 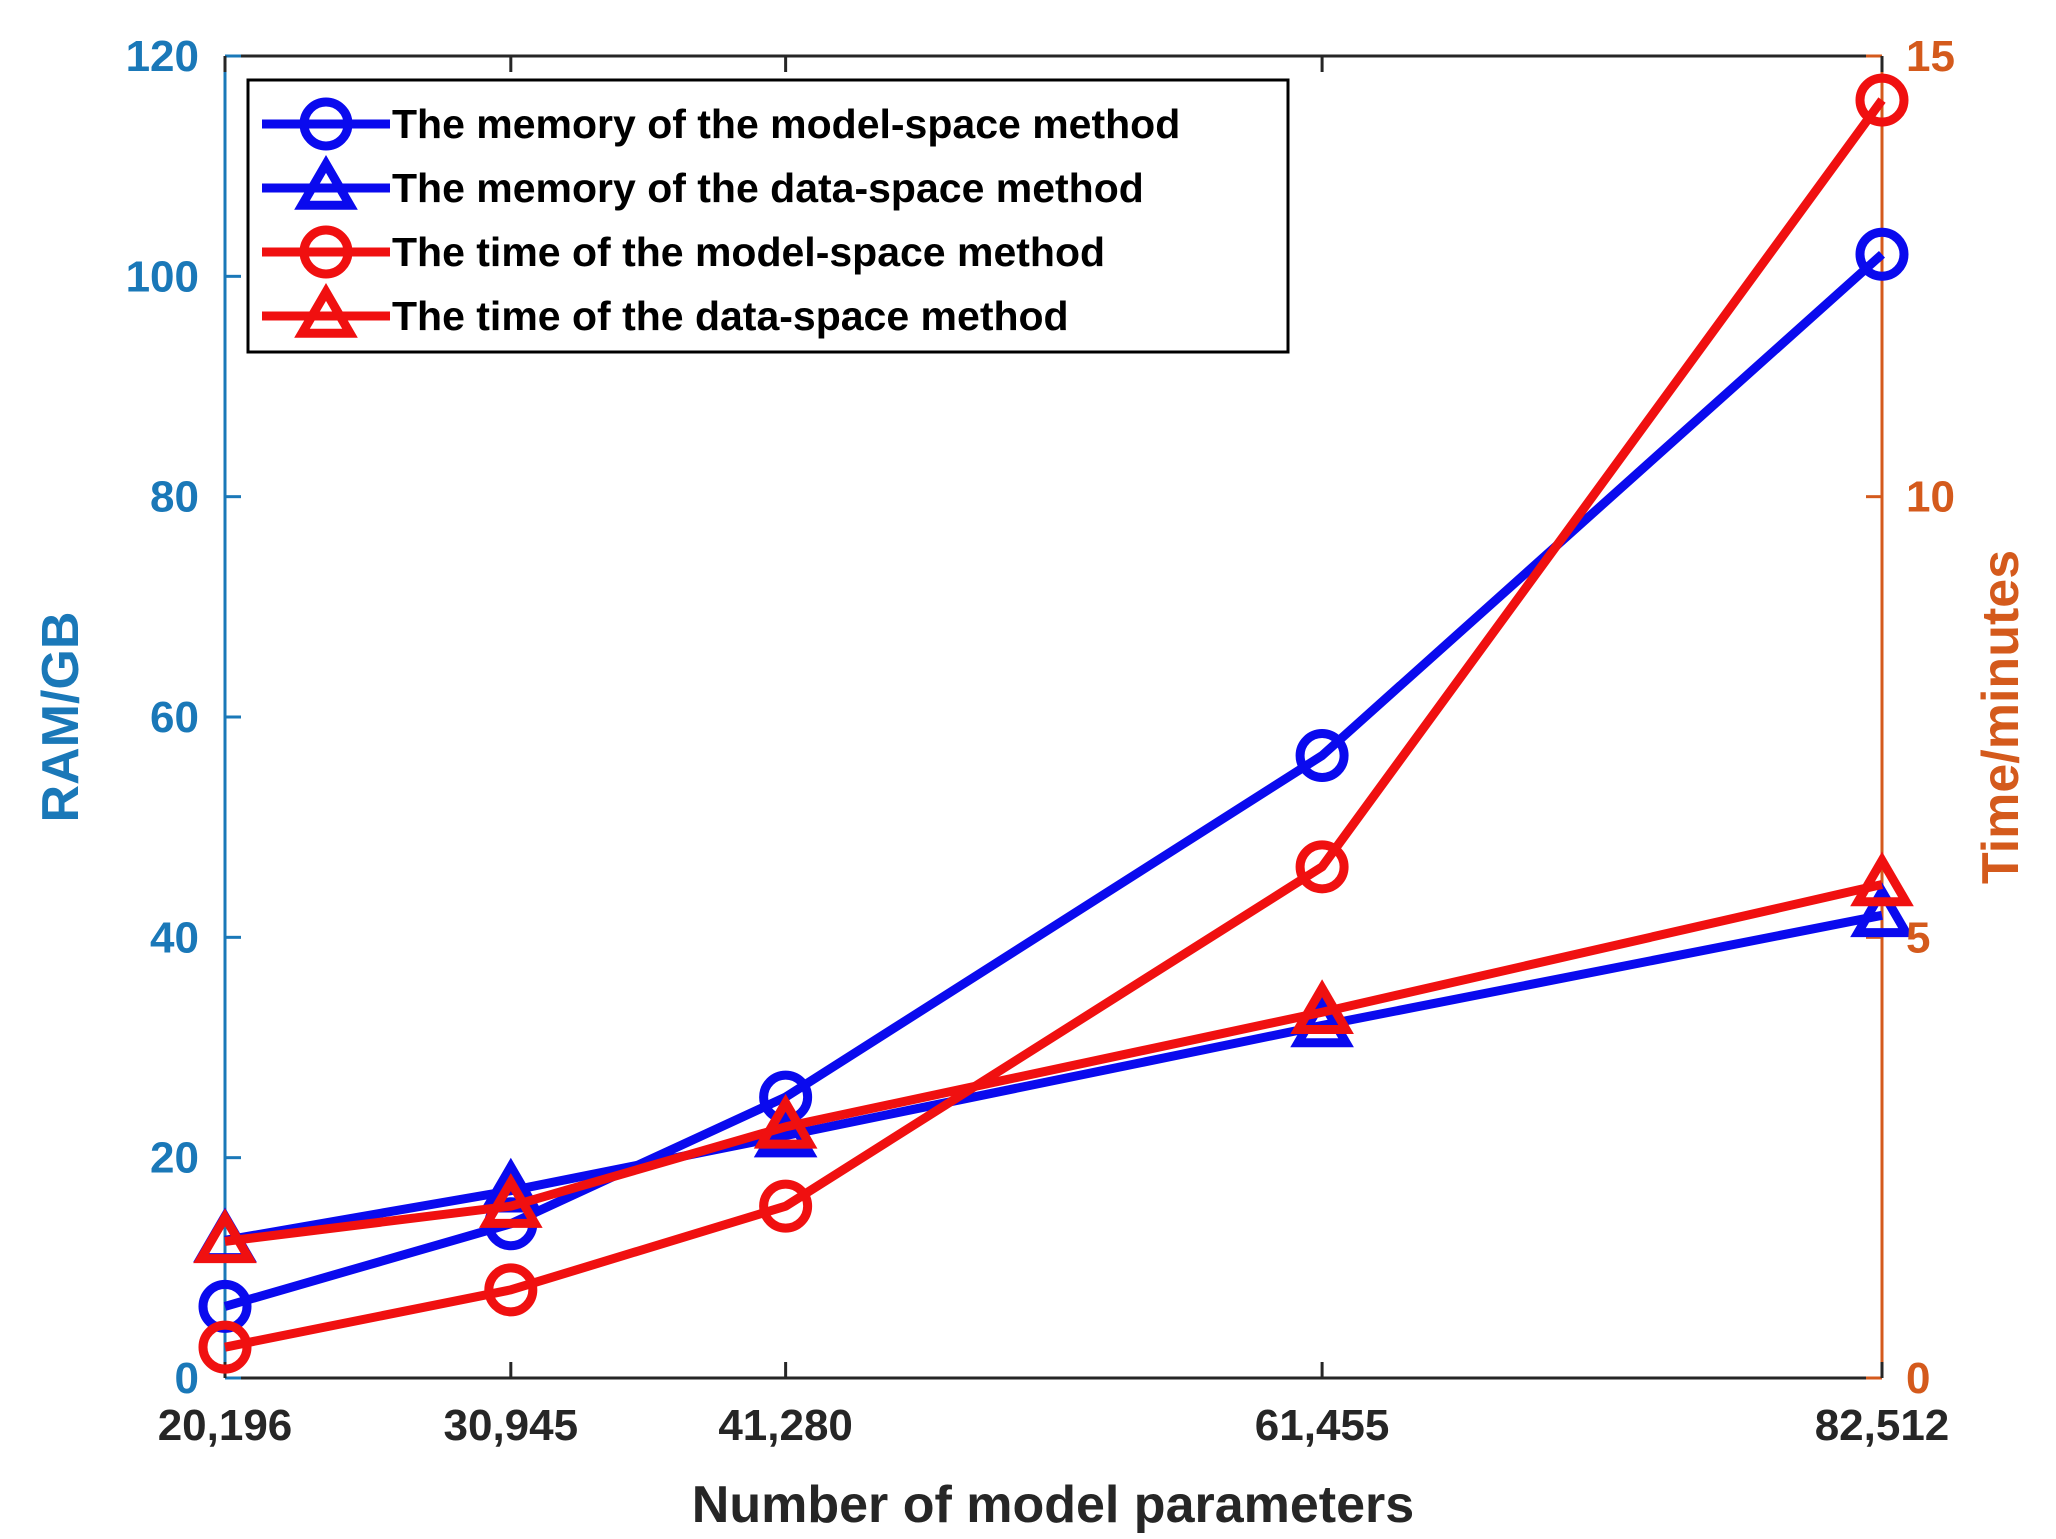 I want to click on legend-entry: The memory of the model-space method, so click(x=721, y=124).